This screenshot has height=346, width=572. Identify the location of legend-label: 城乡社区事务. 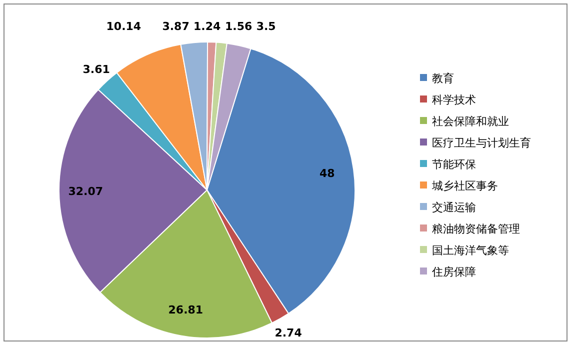
(464, 186).